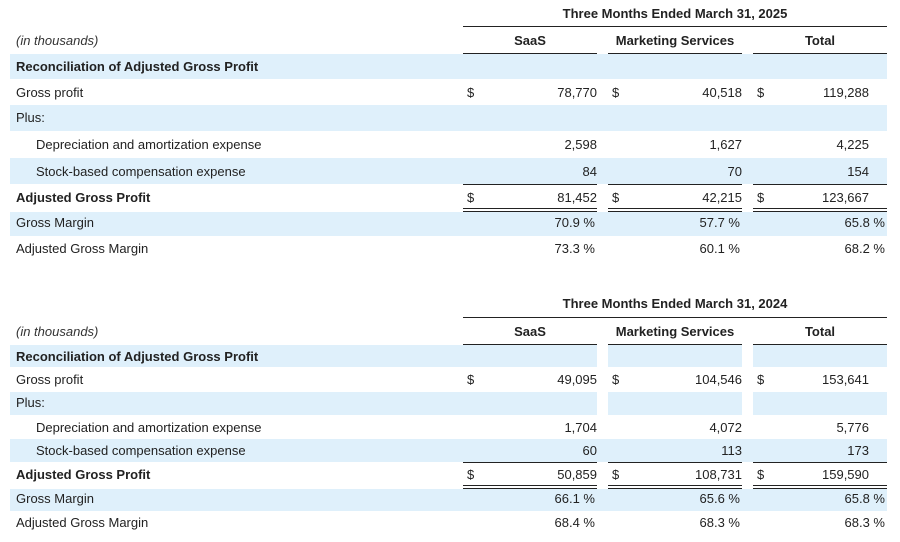 The height and width of the screenshot is (542, 900). I want to click on saas-value: 81,452, so click(577, 197).